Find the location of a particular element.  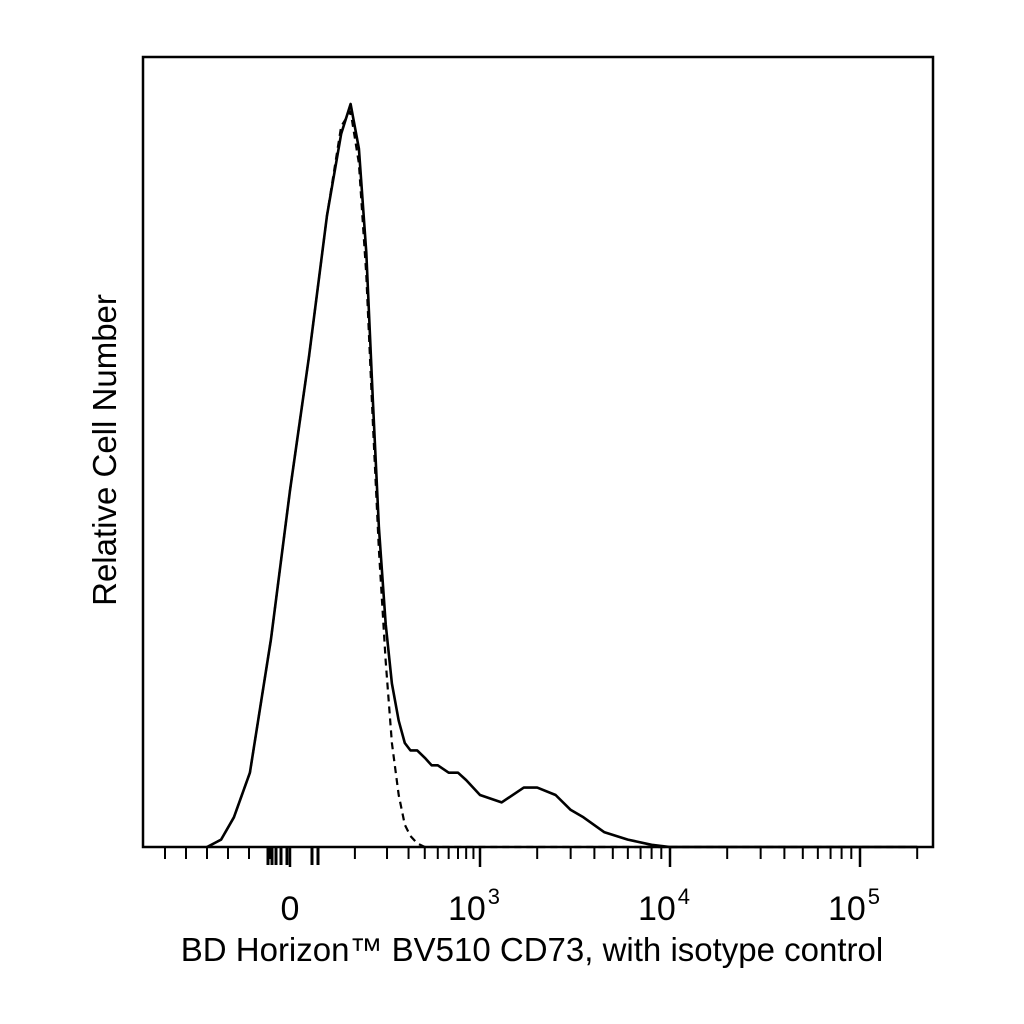

x-tick-label: 10⁴ is located at coordinates (664, 906).